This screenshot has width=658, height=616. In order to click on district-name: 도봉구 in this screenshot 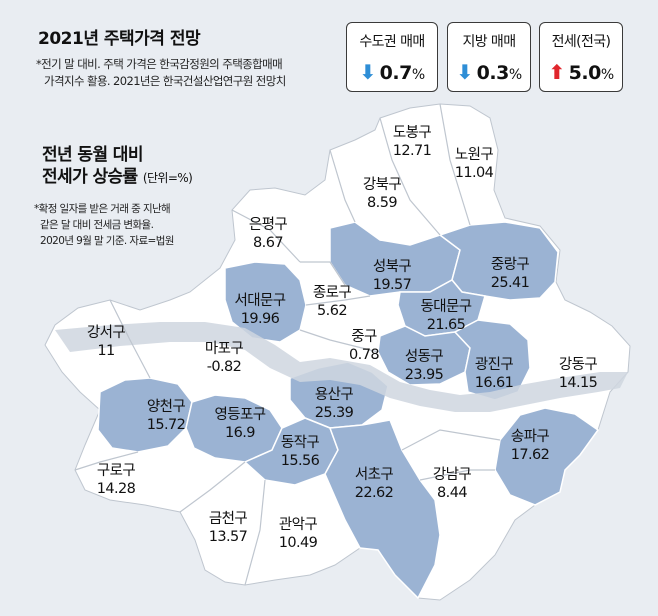, I will do `click(412, 133)`.